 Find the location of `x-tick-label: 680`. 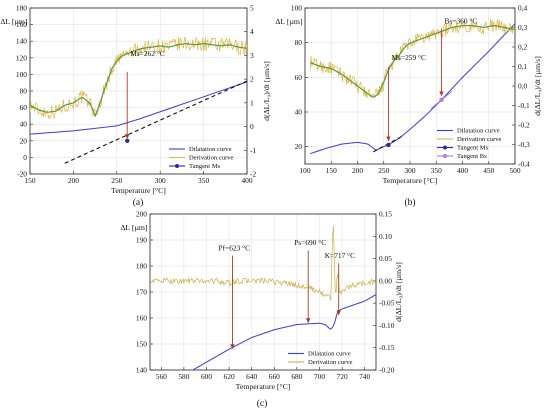

x-tick-label: 680 is located at coordinates (296, 376).